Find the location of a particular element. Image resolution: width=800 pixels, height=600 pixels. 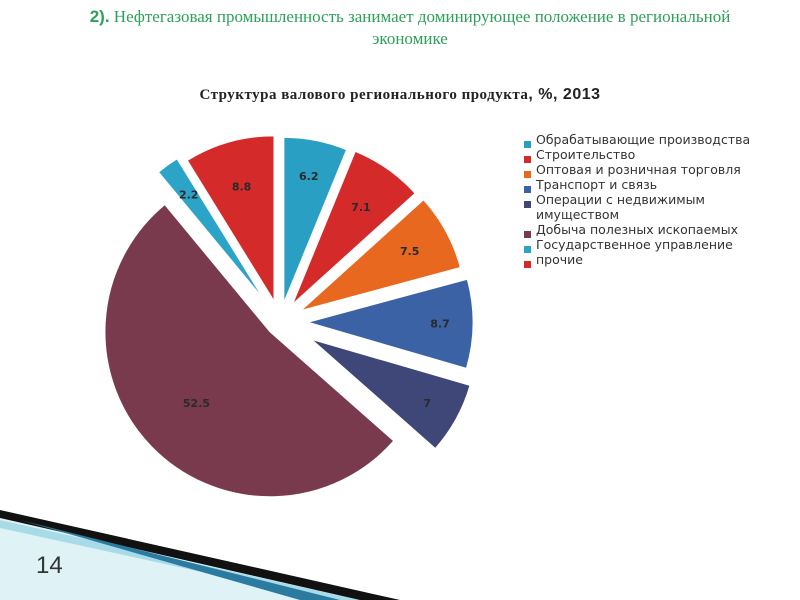

slice-value-label: 52.5 is located at coordinates (196, 403).